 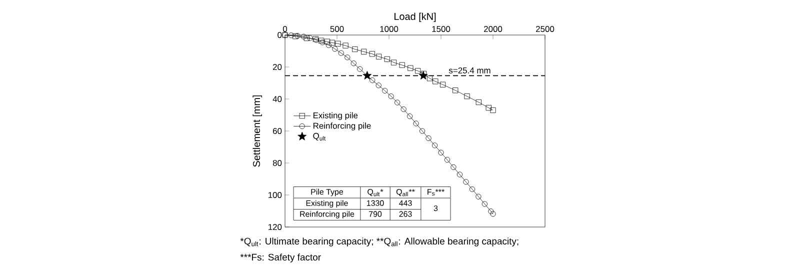 I want to click on y-tick-label: 60, so click(x=277, y=131).